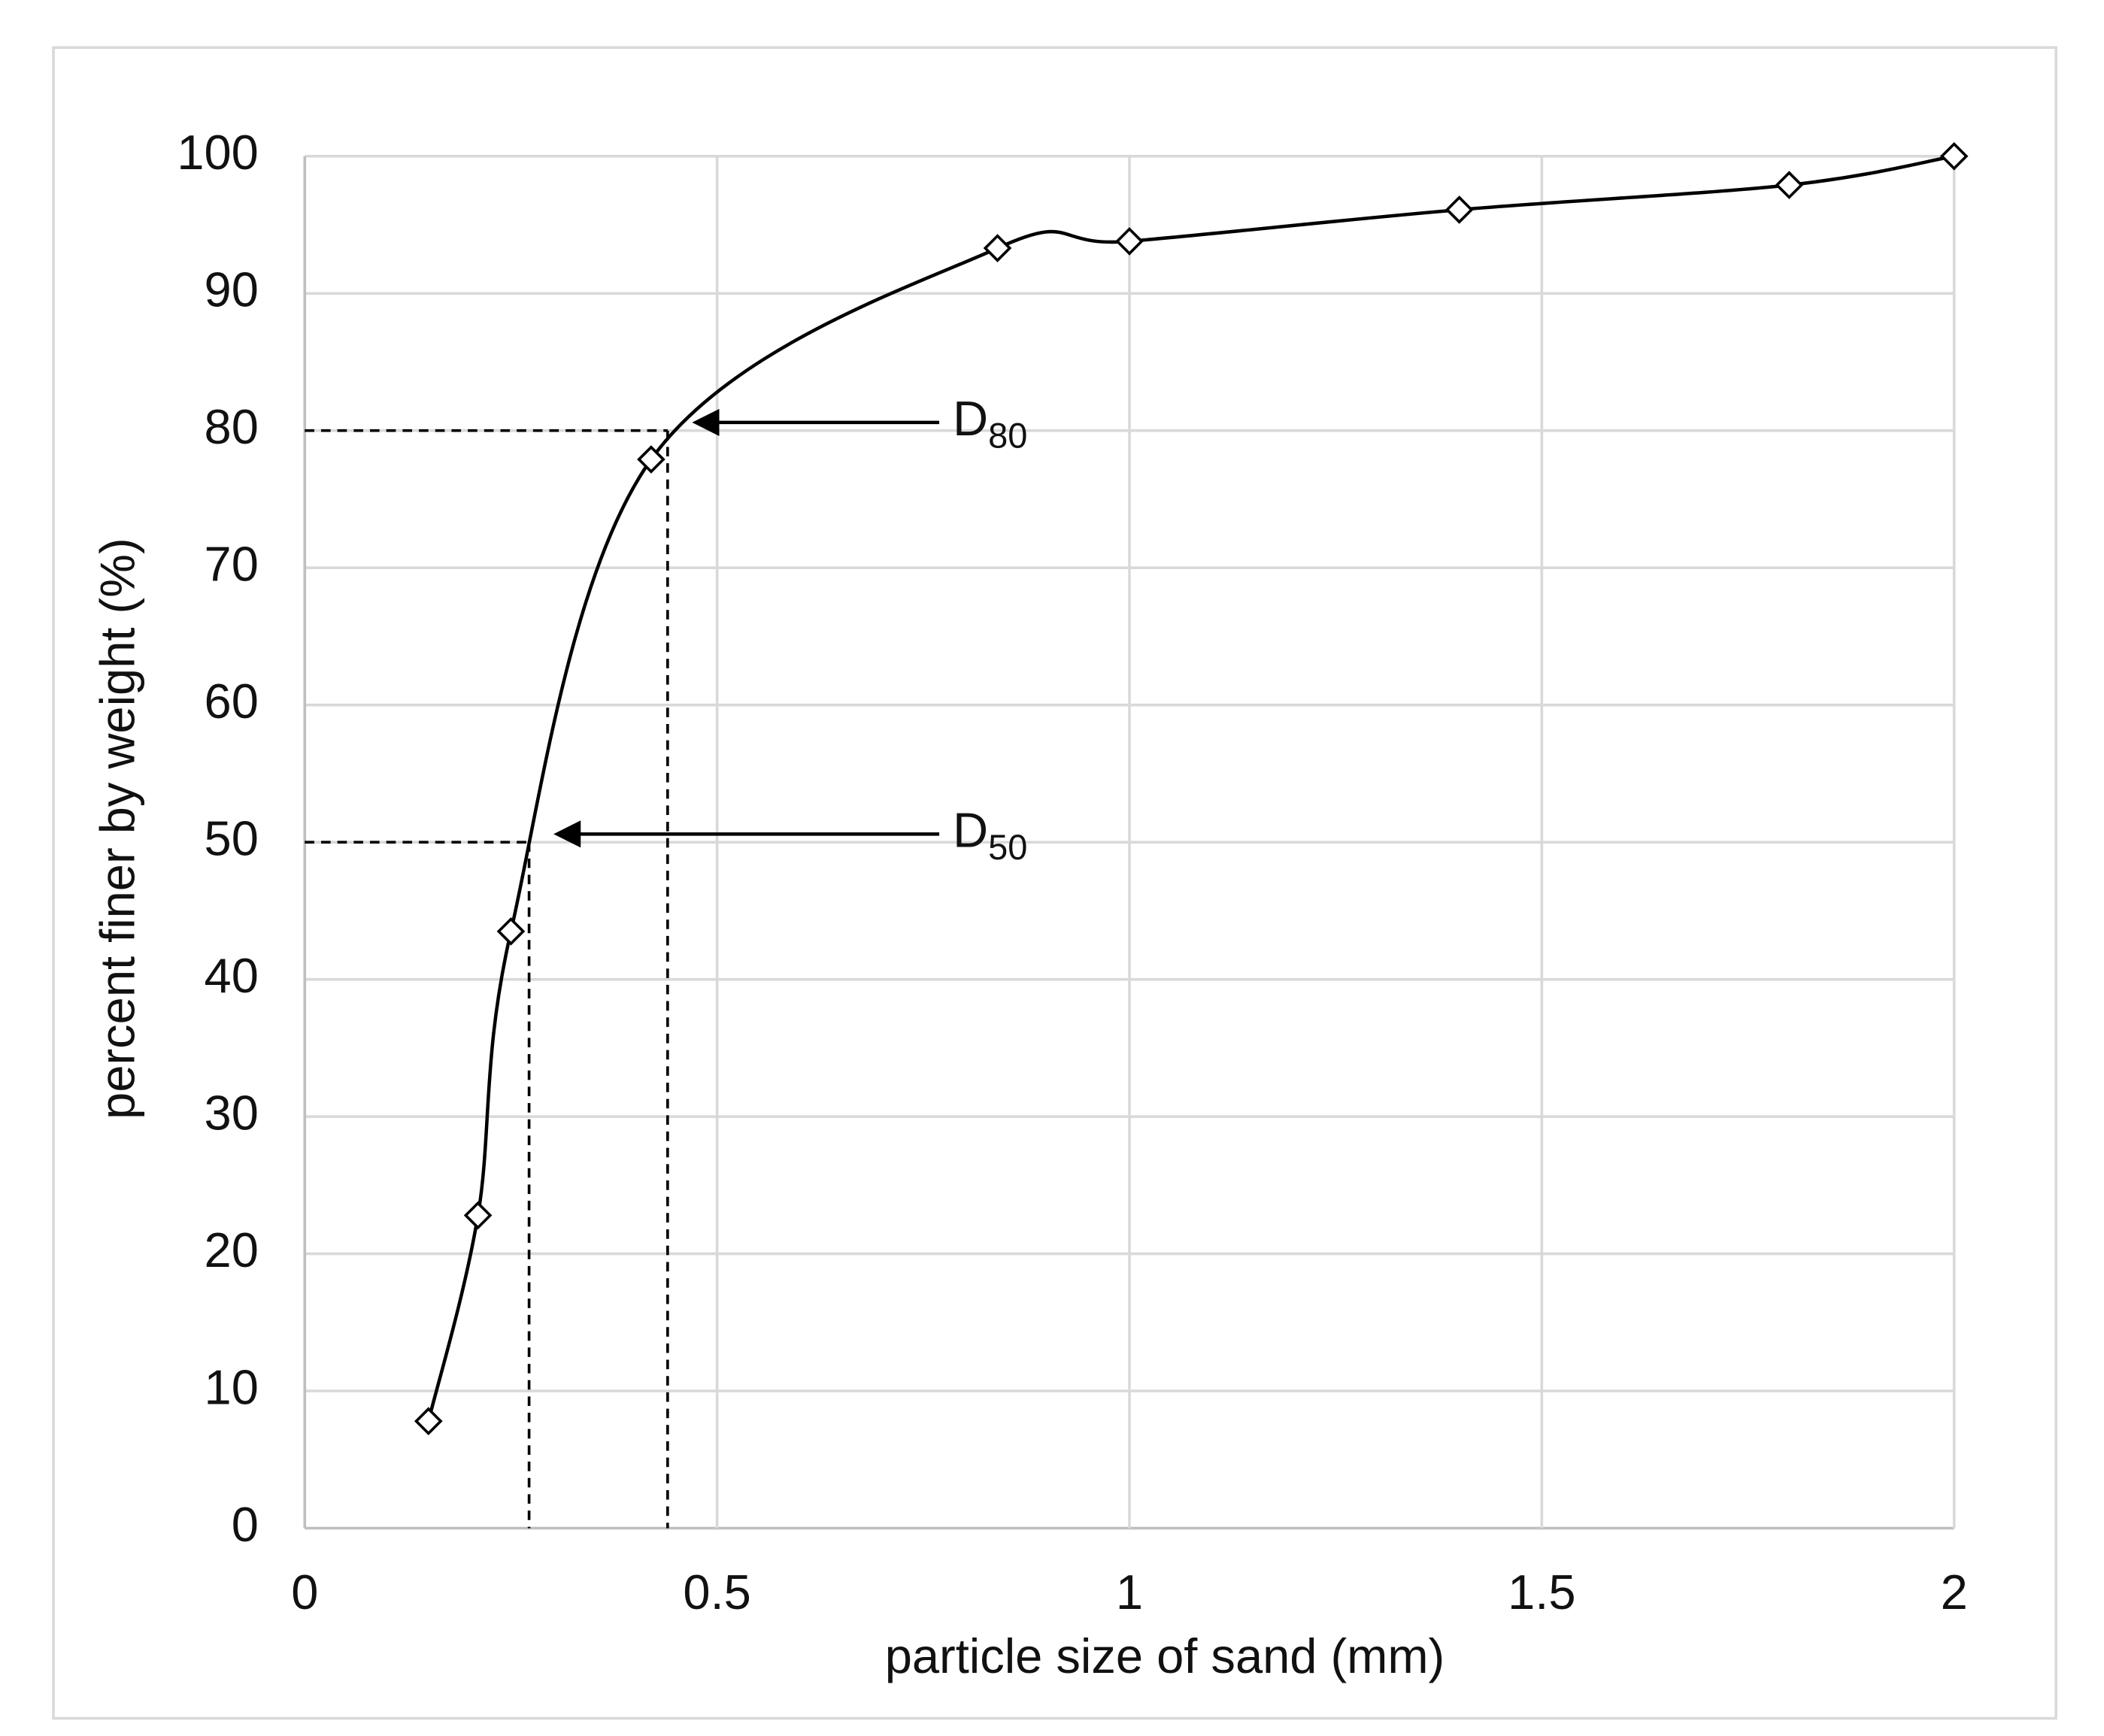 Image resolution: width=2104 pixels, height=1736 pixels. Describe the element at coordinates (232, 976) in the screenshot. I see `y-tick-label: 40` at that location.